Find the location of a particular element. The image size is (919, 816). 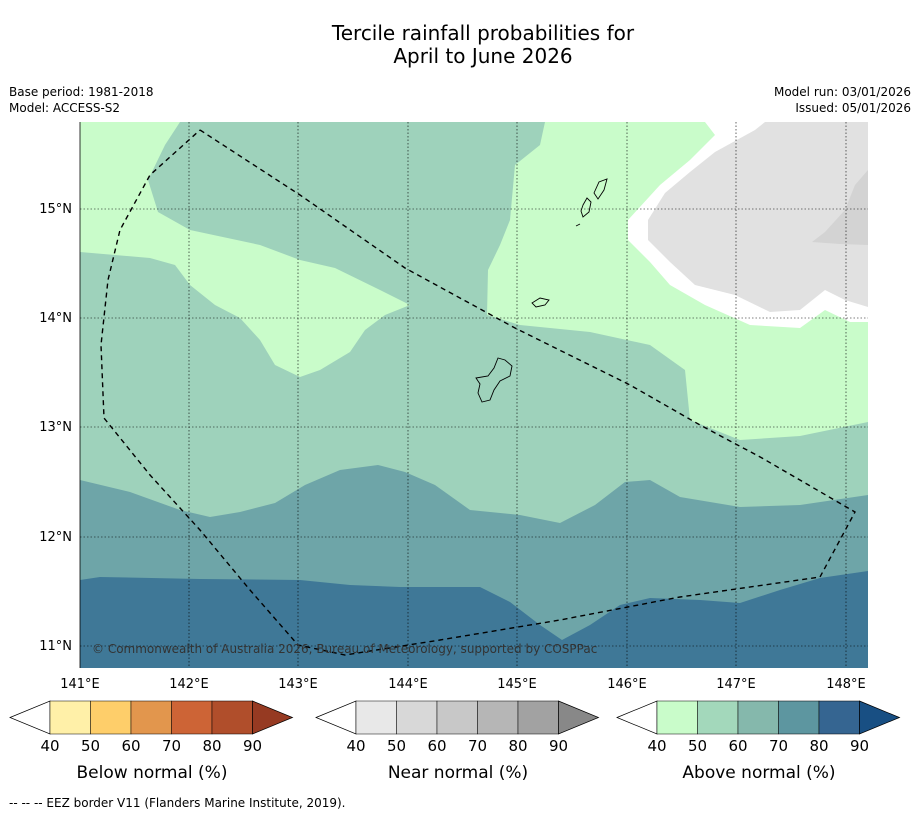

base-period: Base period: 1981-2018 is located at coordinates (81, 92).